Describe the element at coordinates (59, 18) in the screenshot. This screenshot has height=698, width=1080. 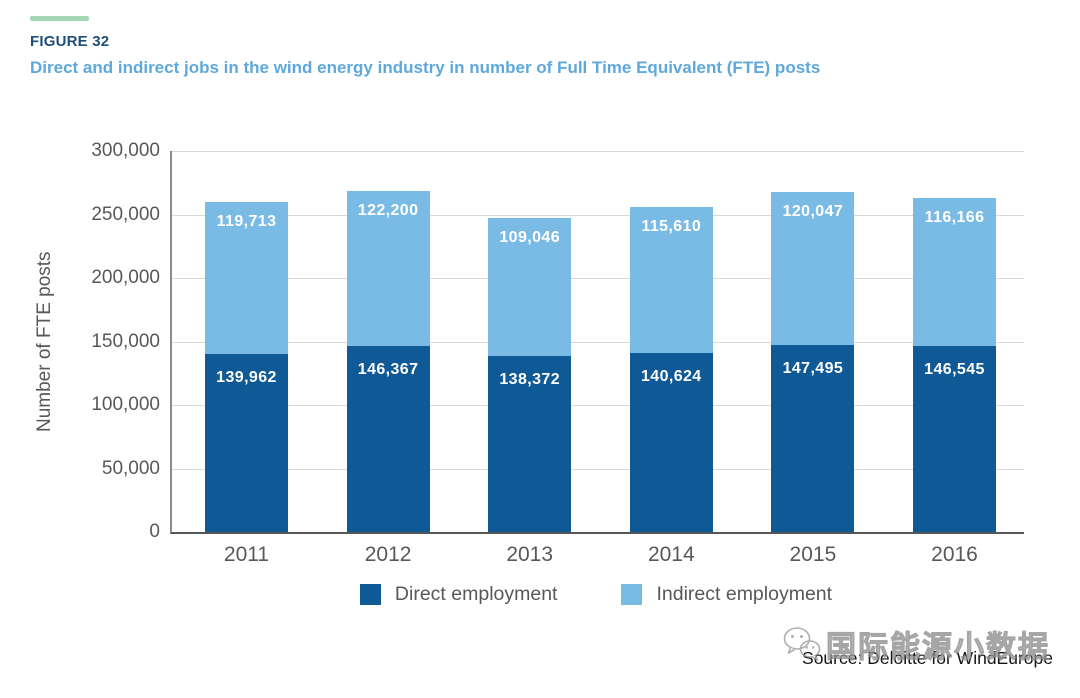
I see `figure-accent-bar` at that location.